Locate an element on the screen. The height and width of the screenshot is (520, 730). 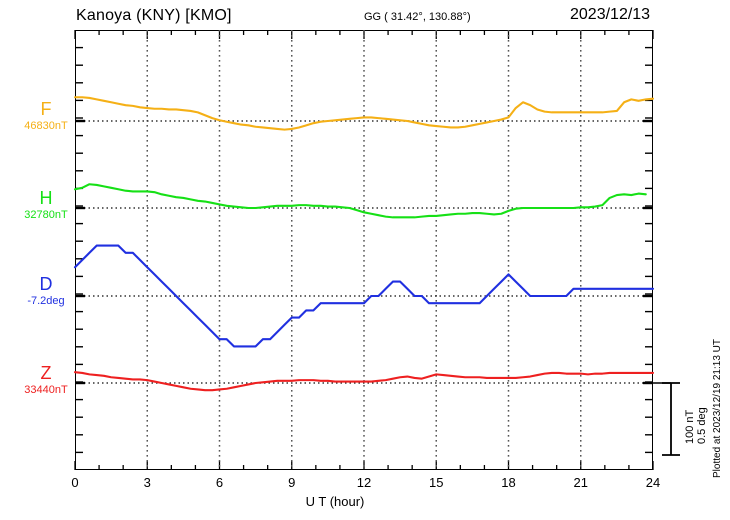
x-tick-label-3: 3 is located at coordinates (147, 482).